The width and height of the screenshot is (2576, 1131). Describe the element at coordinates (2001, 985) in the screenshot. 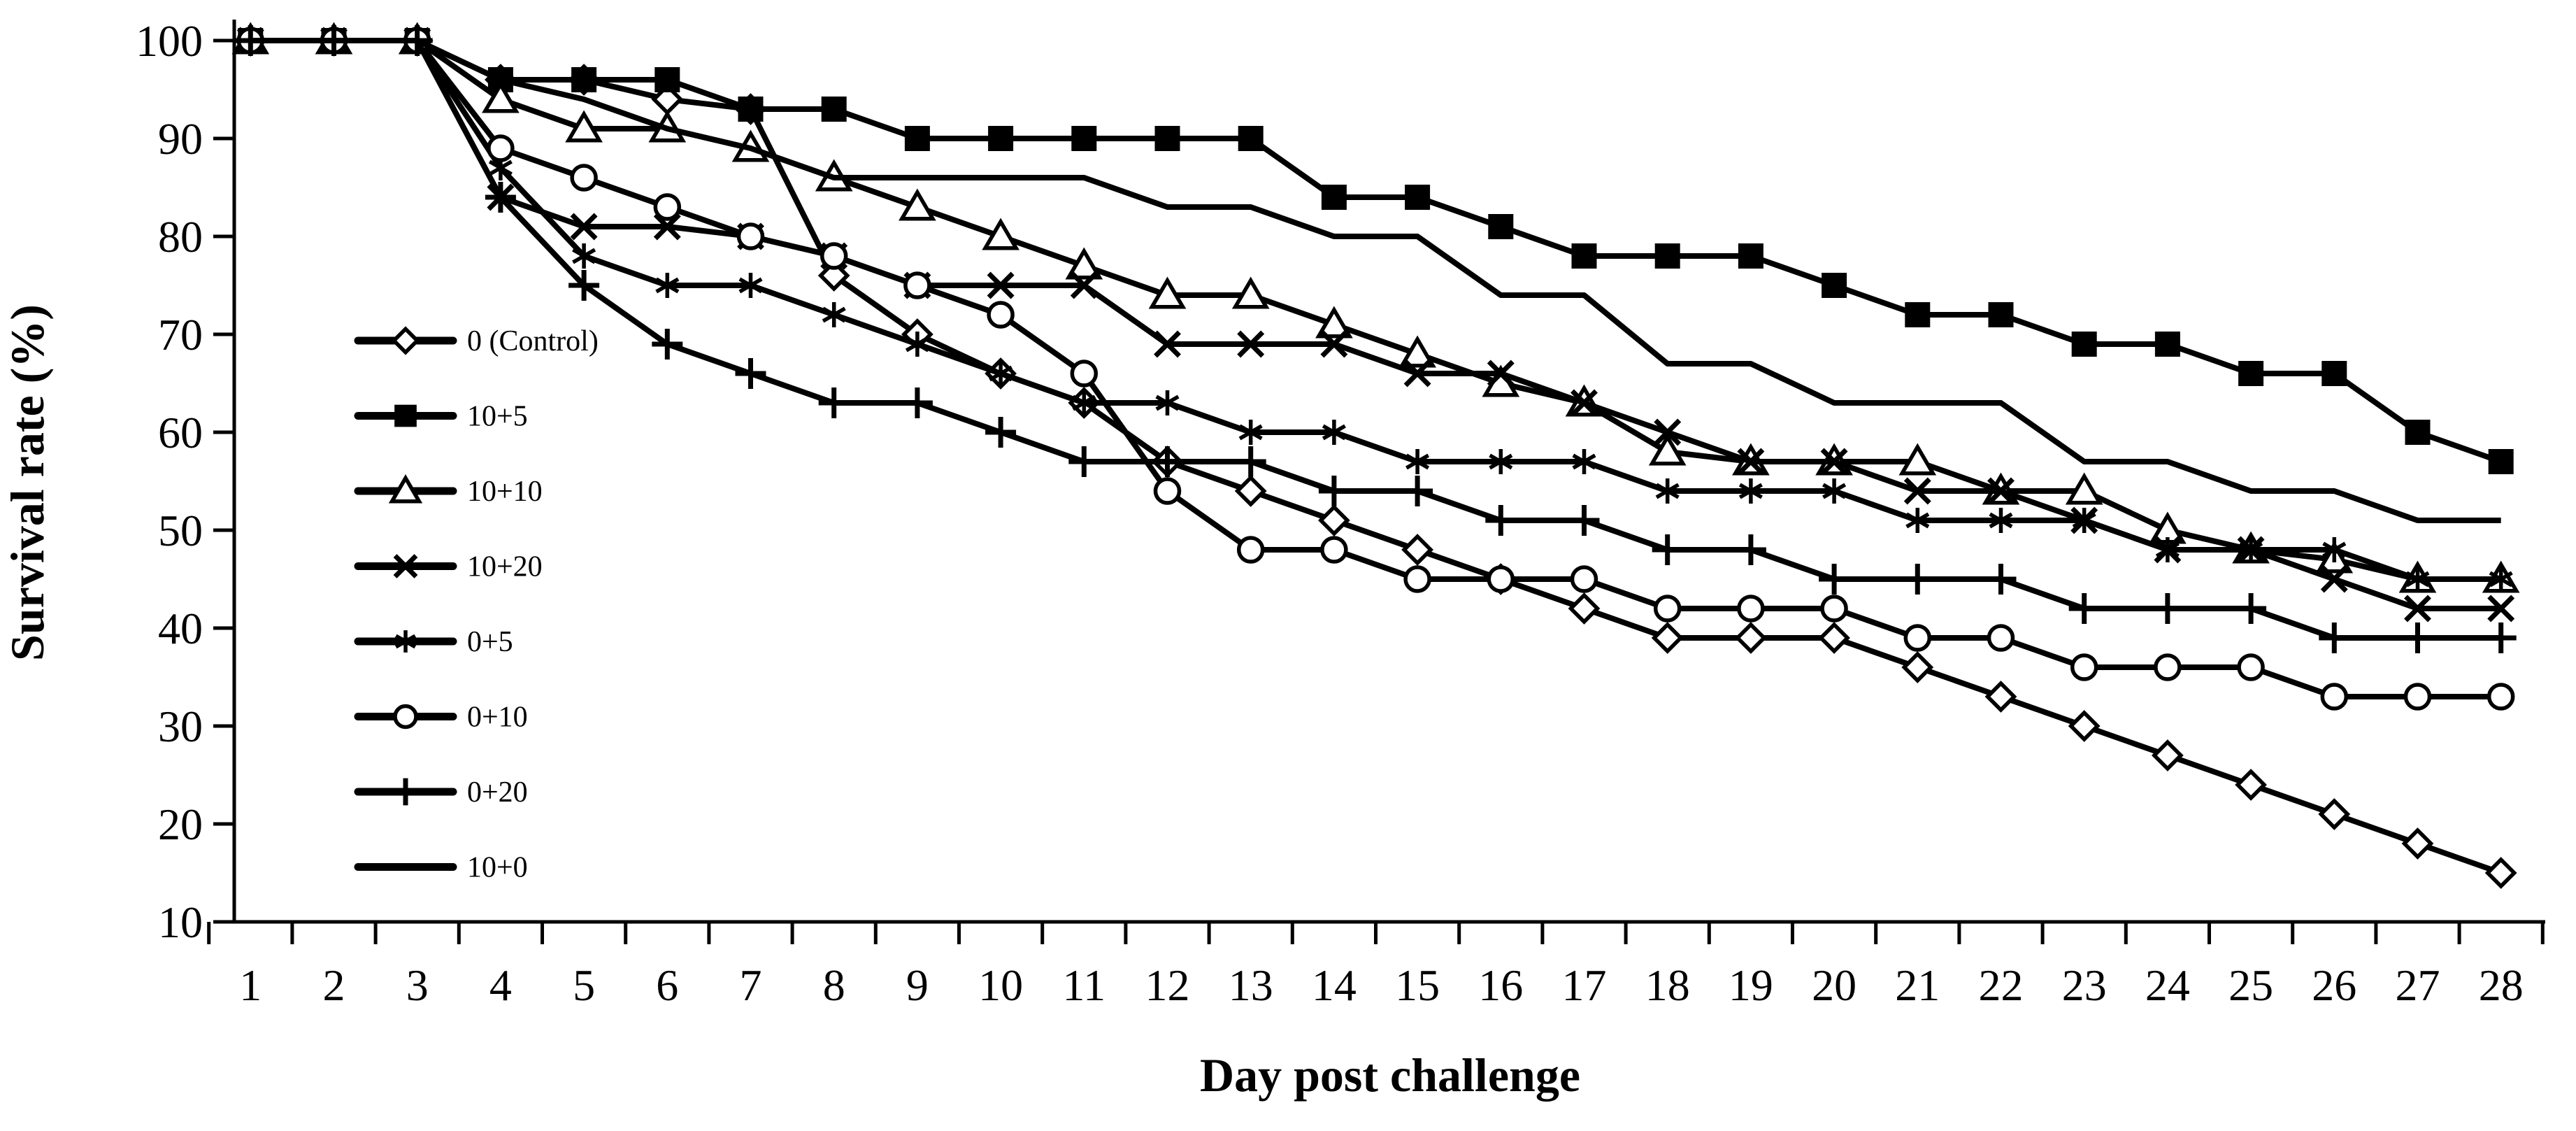

I see `x-tick-label: 22` at that location.